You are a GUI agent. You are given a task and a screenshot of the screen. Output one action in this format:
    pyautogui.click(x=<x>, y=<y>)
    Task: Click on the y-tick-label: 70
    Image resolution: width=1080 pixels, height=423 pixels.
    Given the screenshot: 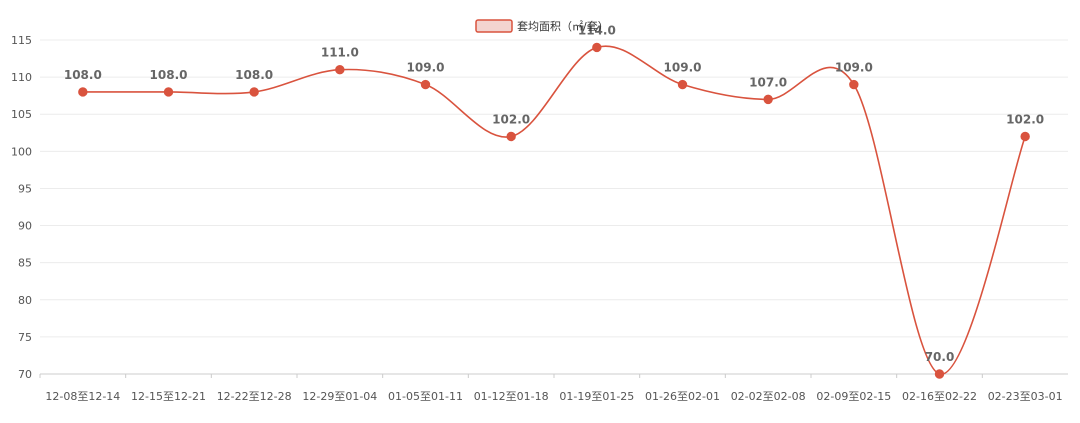 What is the action you would take?
    pyautogui.click(x=25, y=374)
    